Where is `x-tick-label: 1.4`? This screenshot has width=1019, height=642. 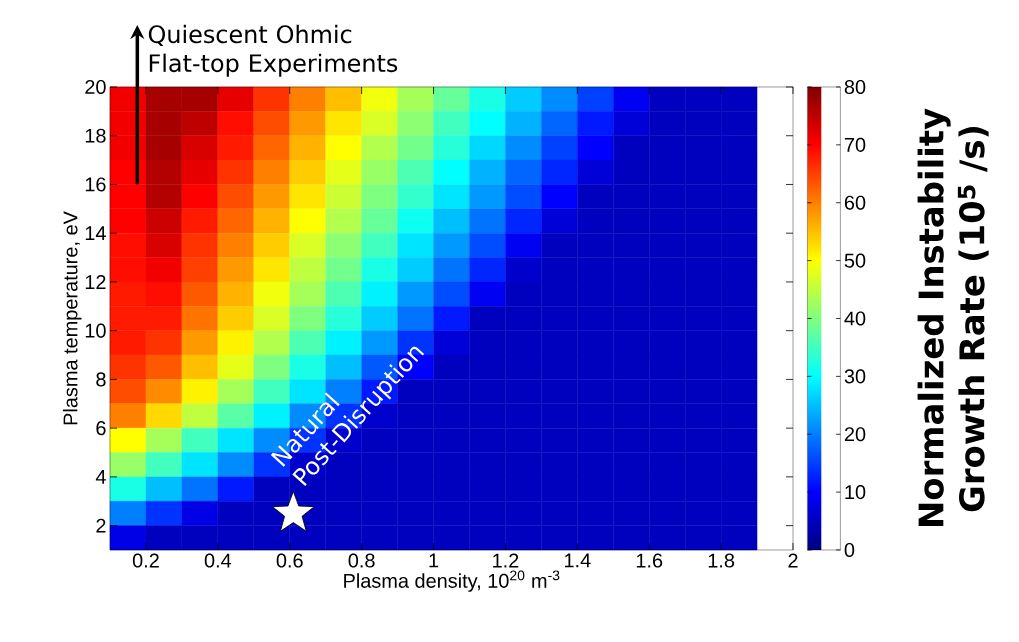 x-tick-label: 1.4 is located at coordinates (577, 560).